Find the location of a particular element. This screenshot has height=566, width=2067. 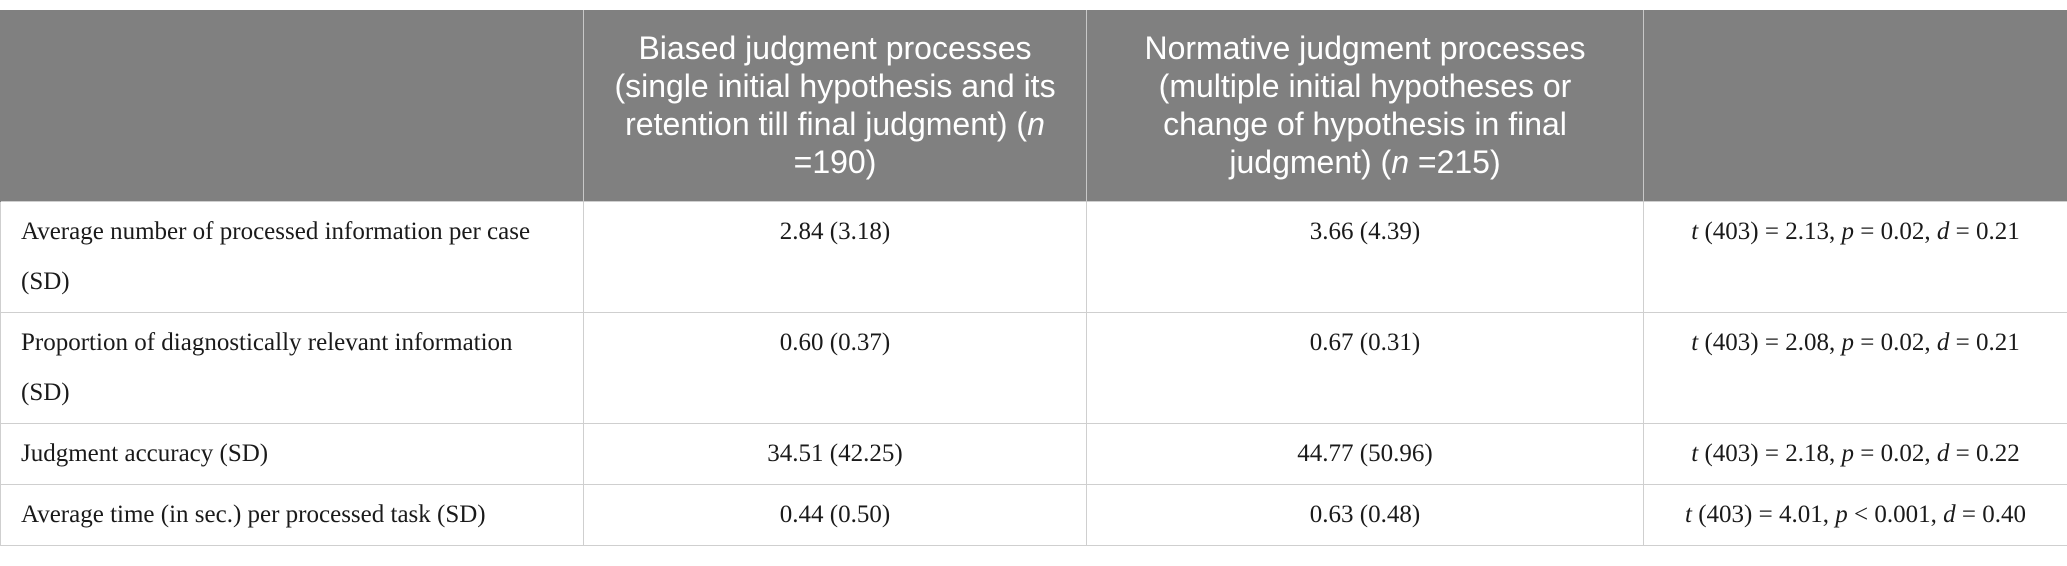

biased-value: 34.51 (42.25) is located at coordinates (835, 453).